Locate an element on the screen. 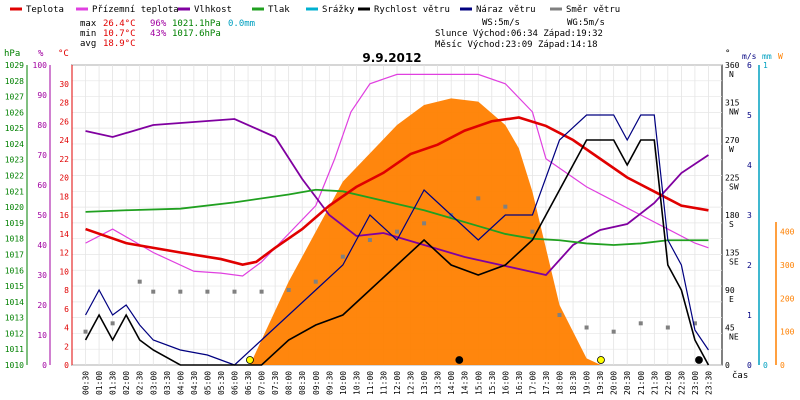 The width and height of the screenshot is (800, 400). x-tick-label: 02:00 is located at coordinates (126, 383).